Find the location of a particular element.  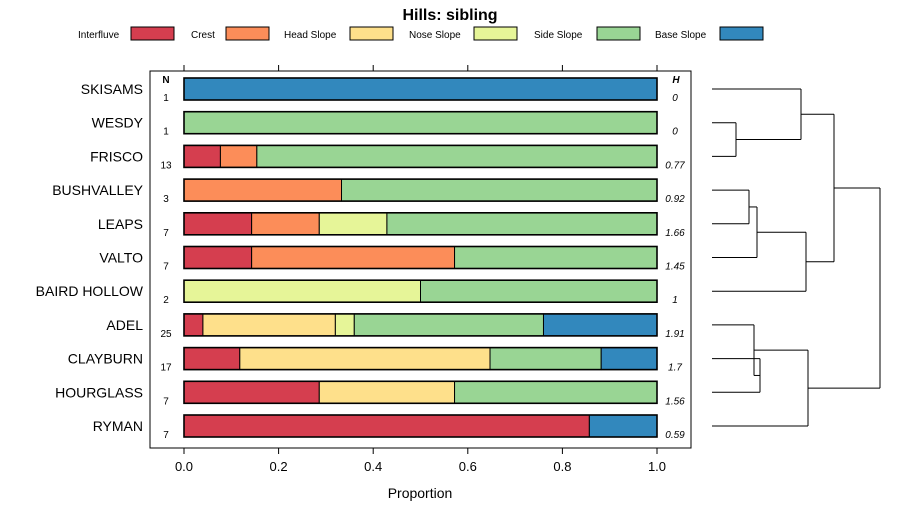

legend-swatch-crest is located at coordinates (247, 33).